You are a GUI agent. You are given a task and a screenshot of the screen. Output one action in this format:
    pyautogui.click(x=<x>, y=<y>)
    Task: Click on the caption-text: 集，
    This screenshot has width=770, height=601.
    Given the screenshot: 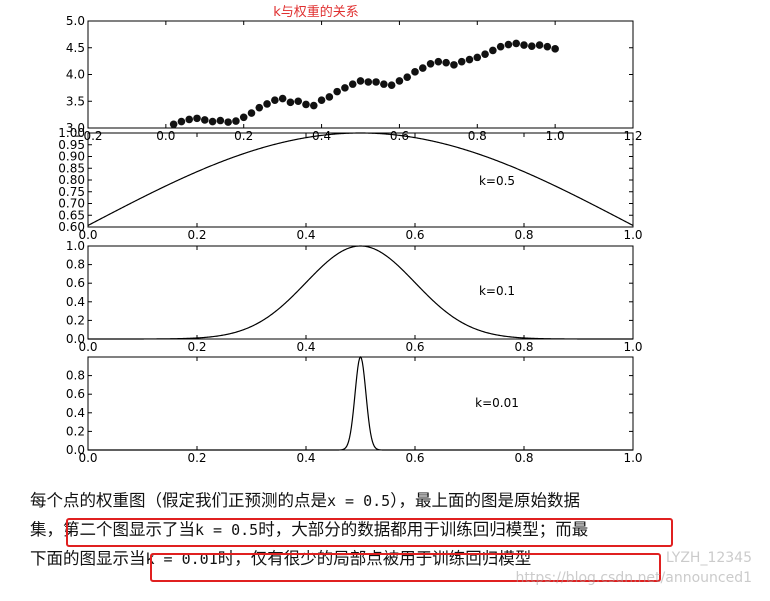 What is the action you would take?
    pyautogui.click(x=46, y=529)
    